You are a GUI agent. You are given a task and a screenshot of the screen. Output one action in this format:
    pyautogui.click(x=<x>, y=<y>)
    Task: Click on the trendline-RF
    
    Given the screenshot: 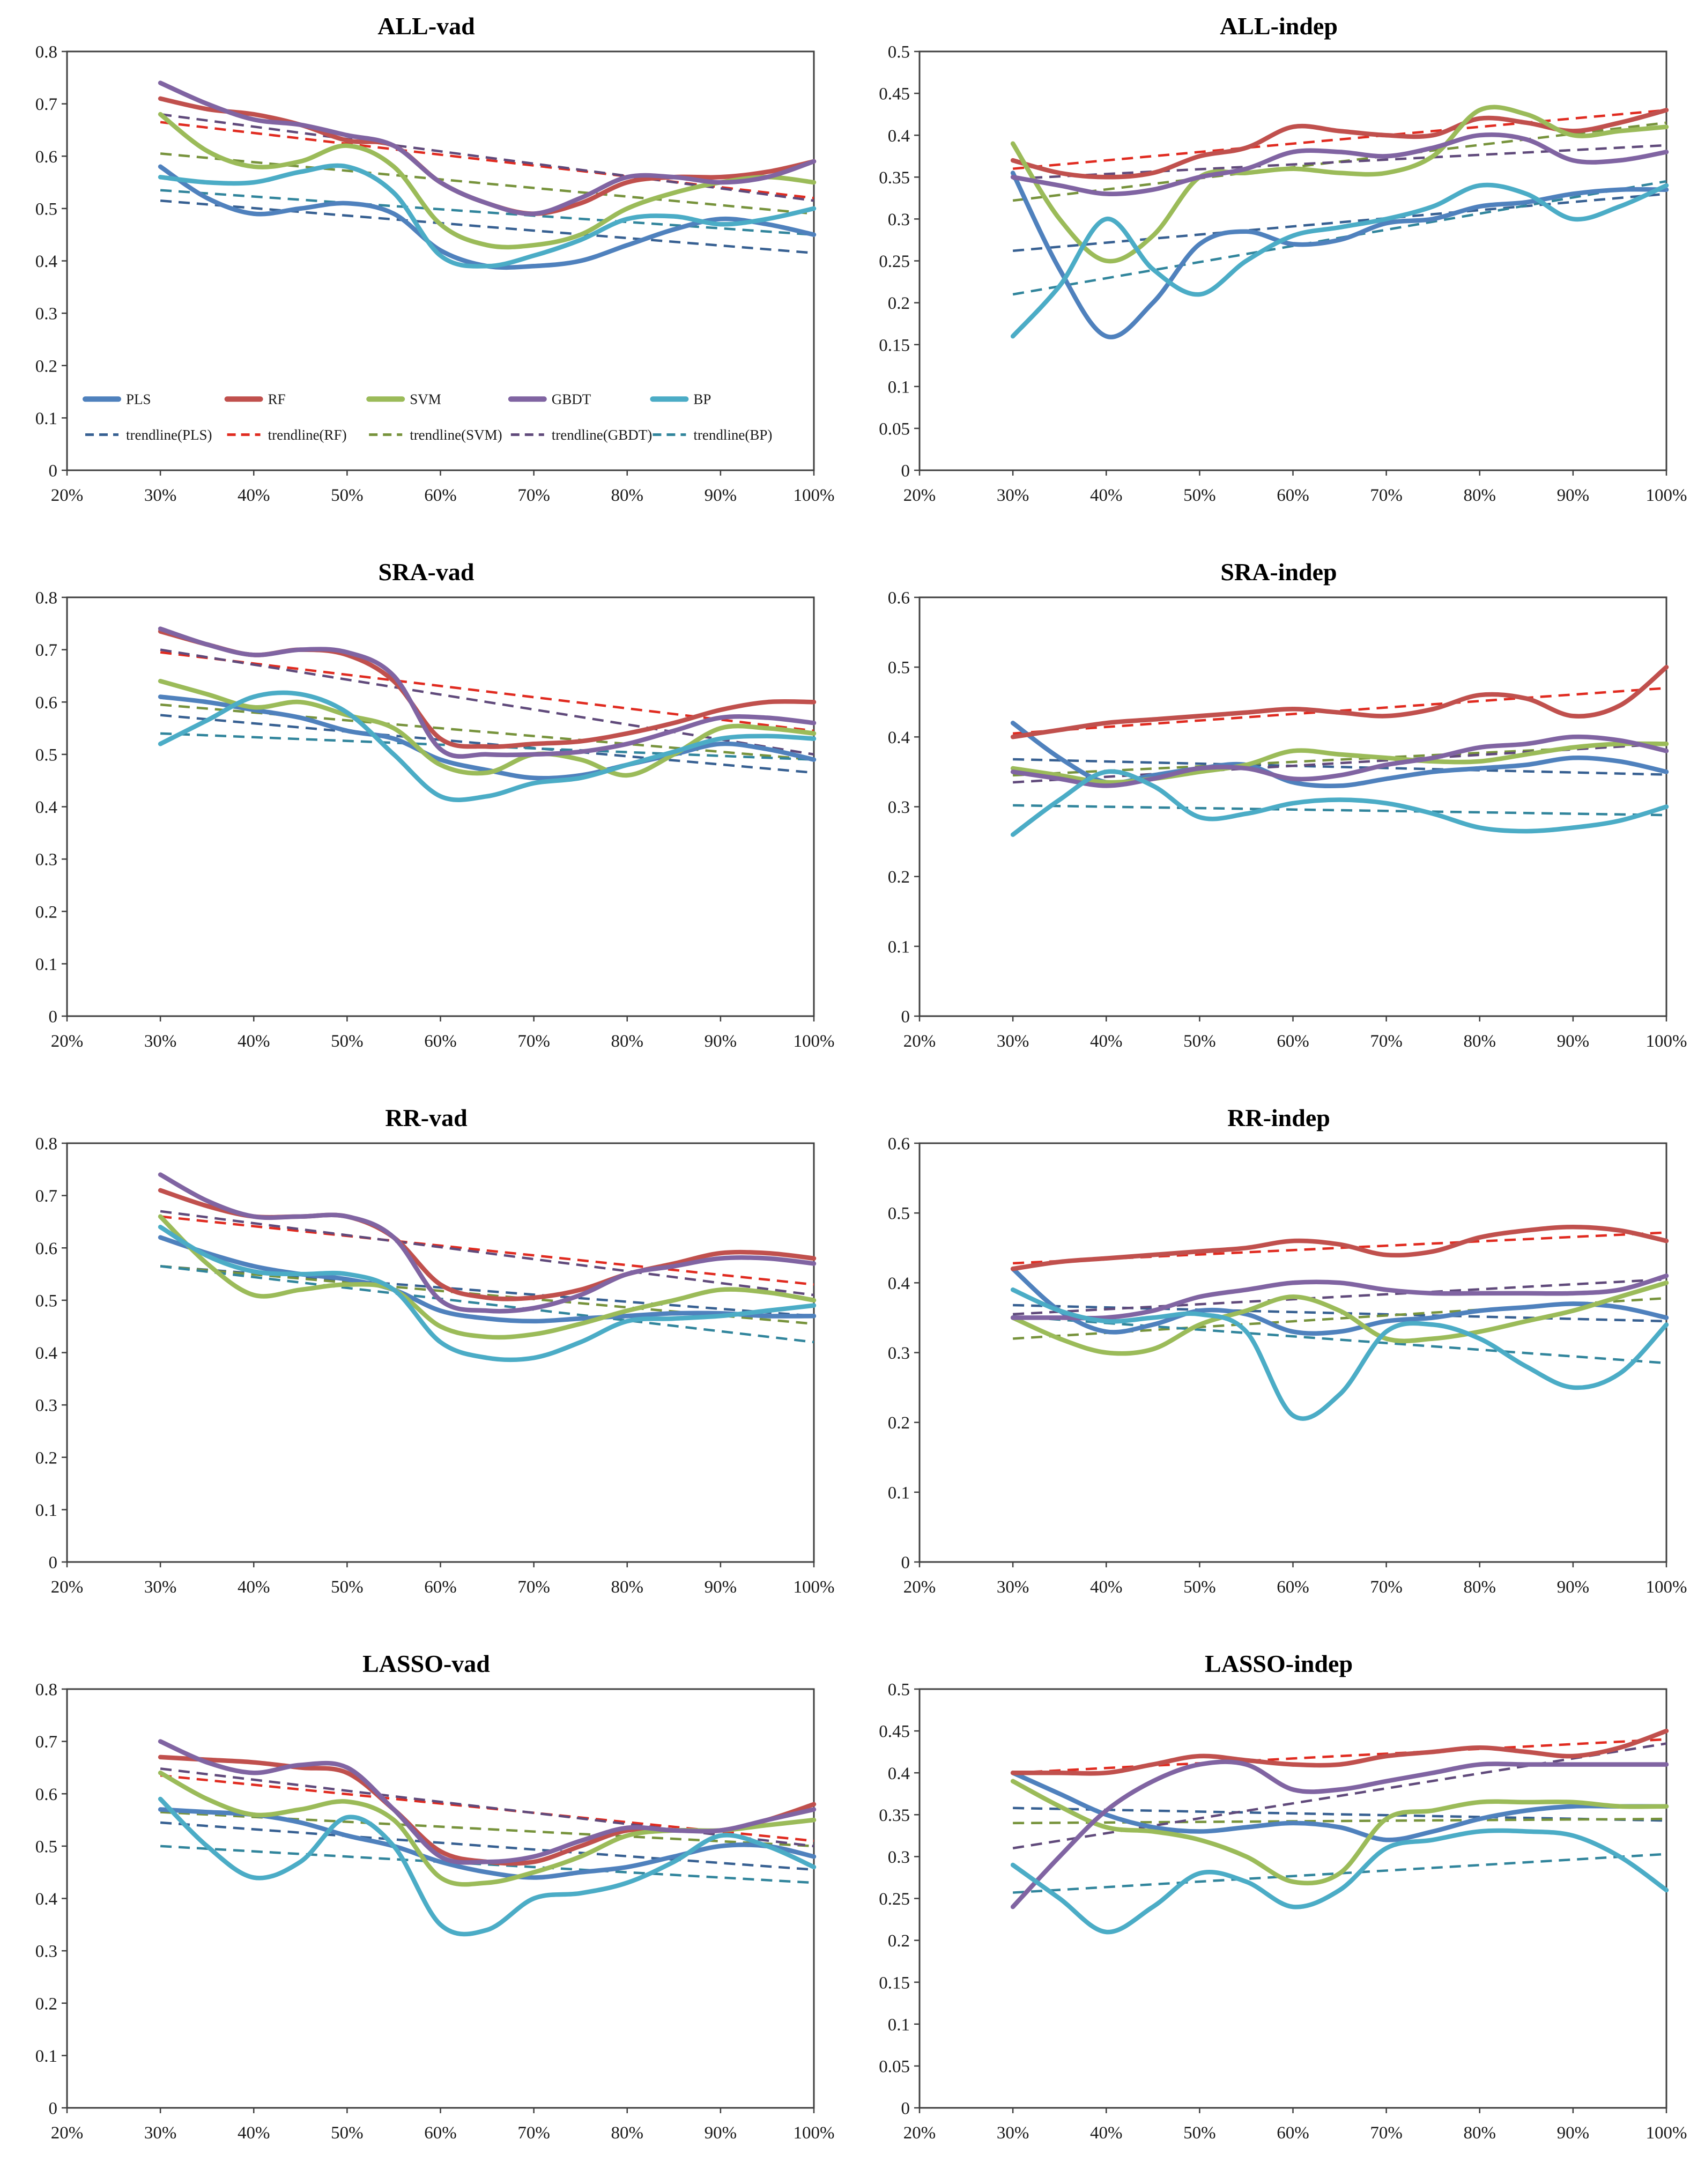 What is the action you would take?
    pyautogui.click(x=487, y=1250)
    